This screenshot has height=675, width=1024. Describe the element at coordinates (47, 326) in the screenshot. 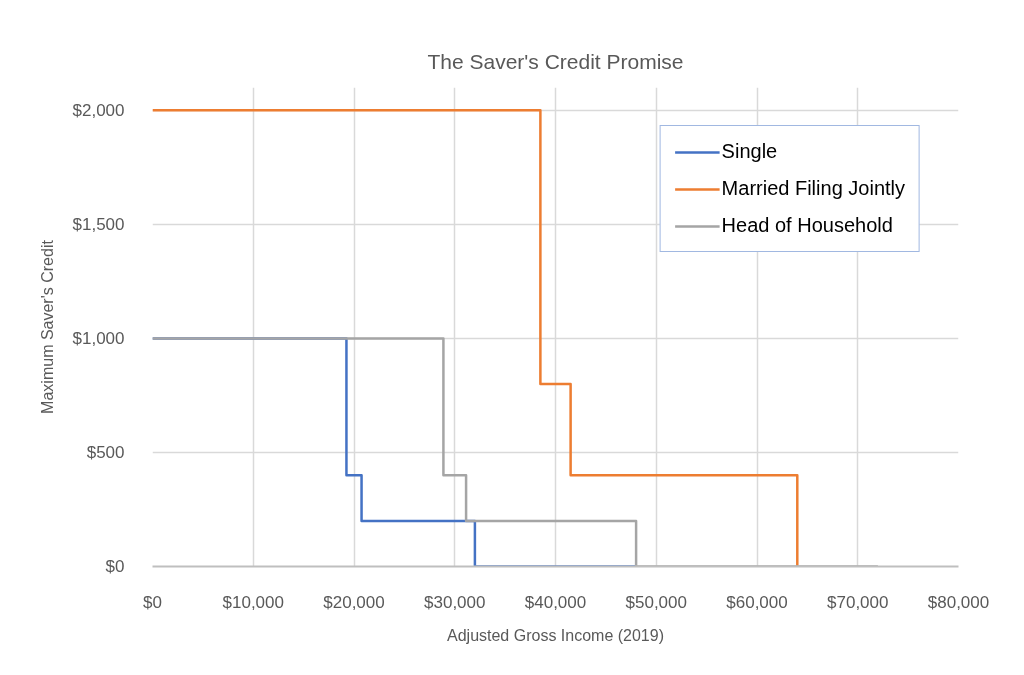

I see `y-axis-title: Maximum Saver's Credit` at that location.